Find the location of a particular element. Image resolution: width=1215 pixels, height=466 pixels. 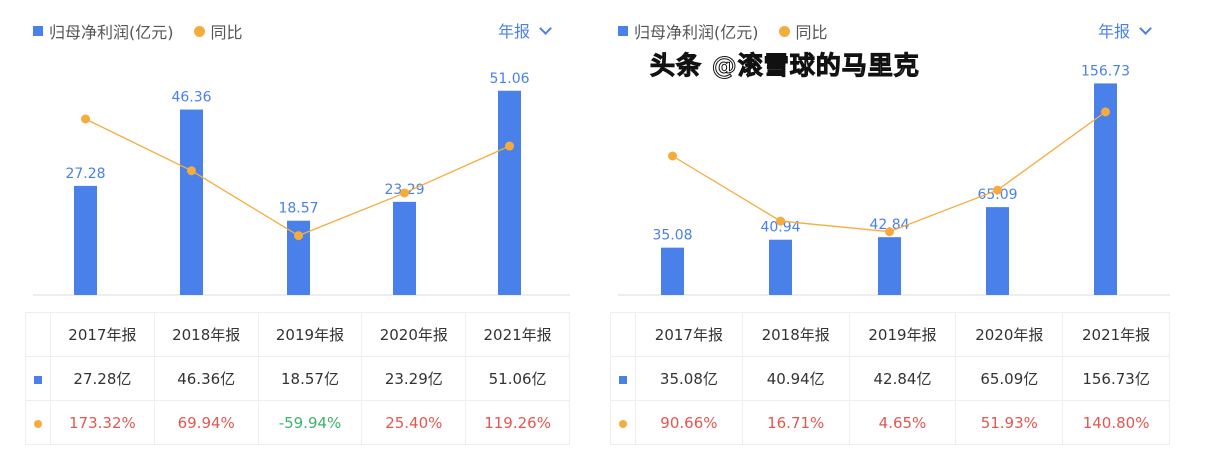

bar-value-label: 65.09 is located at coordinates (997, 195).